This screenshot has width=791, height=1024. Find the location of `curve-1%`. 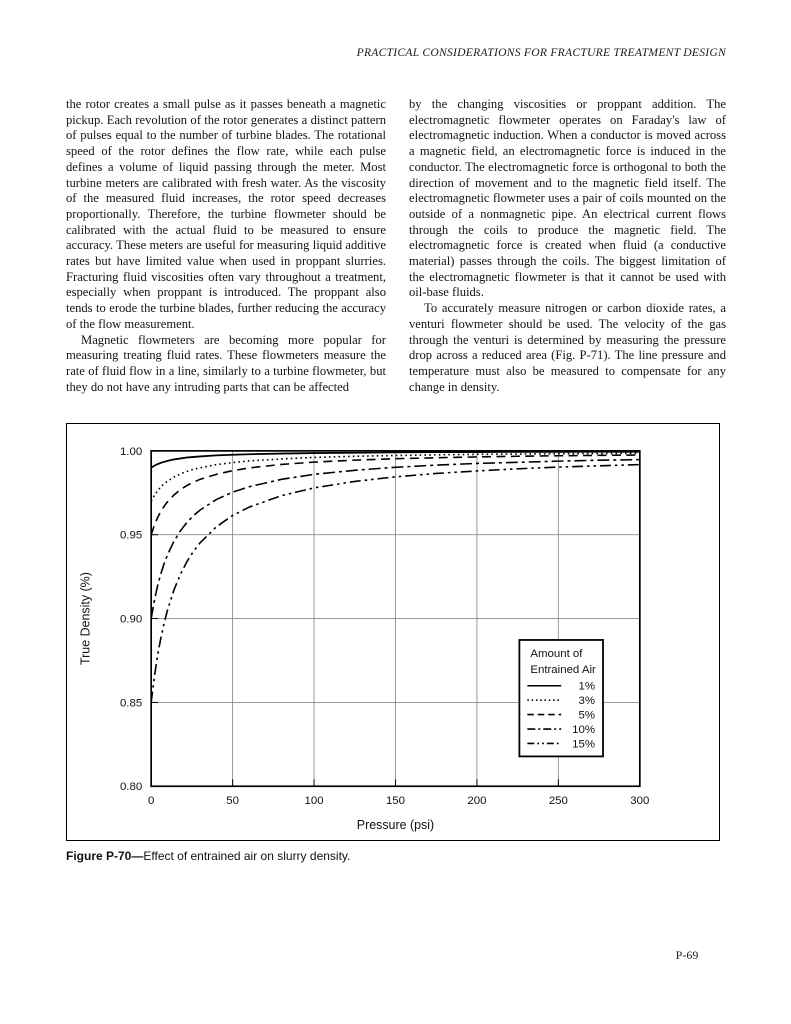

curve-1% is located at coordinates (395, 459).